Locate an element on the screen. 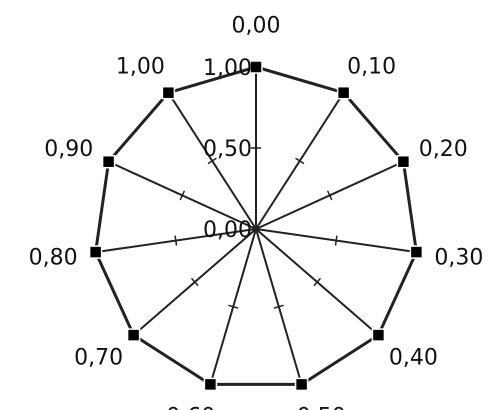  category-label-6: 0,60 is located at coordinates (190, 407).